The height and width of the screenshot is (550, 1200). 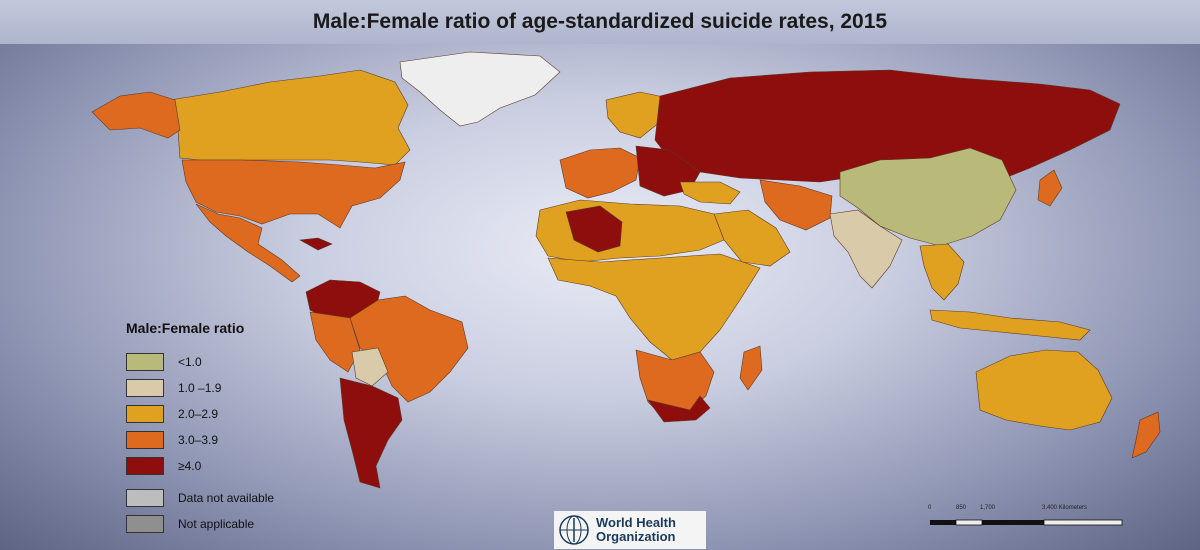 I want to click on legend-item-ge4: ≥4.0, so click(x=236, y=466).